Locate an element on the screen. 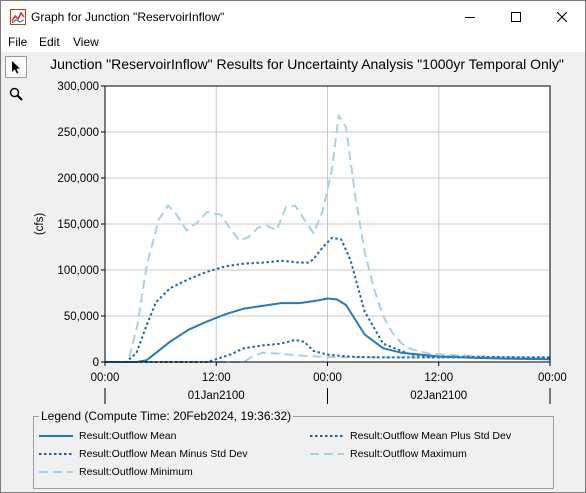 Image resolution: width=586 pixels, height=493 pixels. y-tick-label: 0 is located at coordinates (96, 363).